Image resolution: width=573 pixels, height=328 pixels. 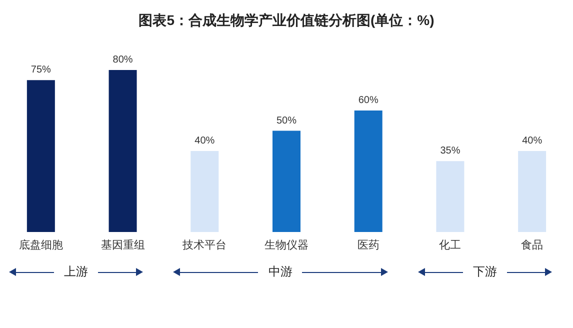 What do you see at coordinates (286, 245) in the screenshot?
I see `x-tick-label: 生物仪器` at bounding box center [286, 245].